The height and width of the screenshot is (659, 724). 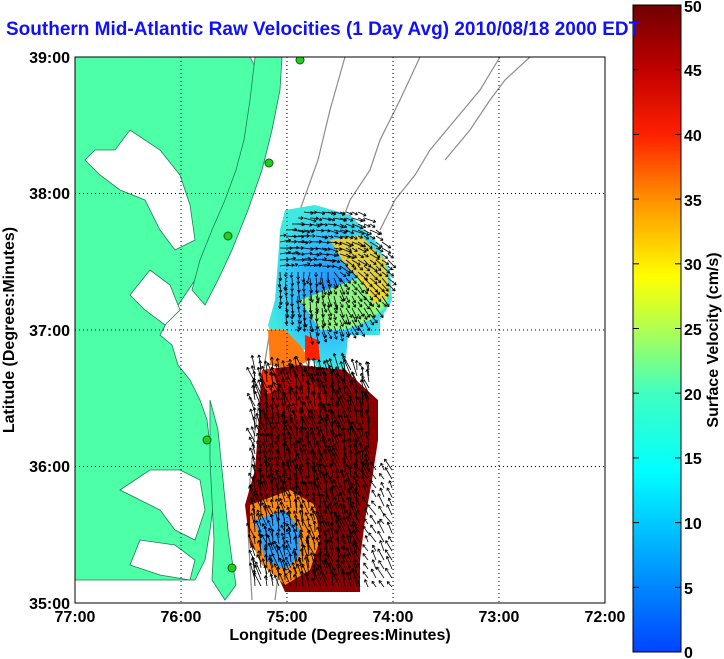 What do you see at coordinates (181, 617) in the screenshot?
I see `x-tick-label: 76:00` at bounding box center [181, 617].